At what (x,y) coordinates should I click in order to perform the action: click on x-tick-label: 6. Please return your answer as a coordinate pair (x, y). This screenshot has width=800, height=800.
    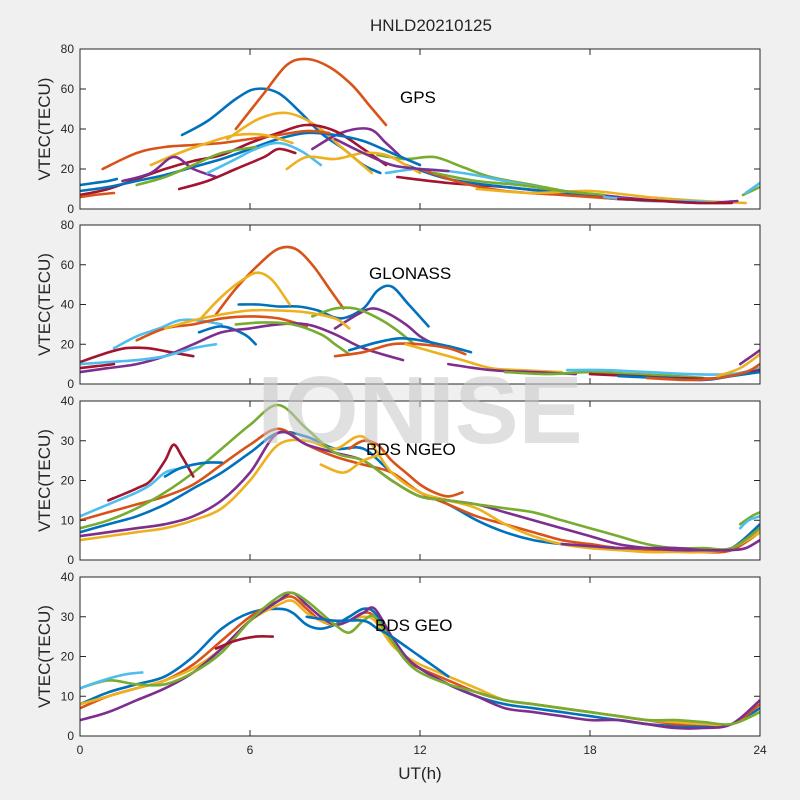
    Looking at the image, I should click on (250, 750).